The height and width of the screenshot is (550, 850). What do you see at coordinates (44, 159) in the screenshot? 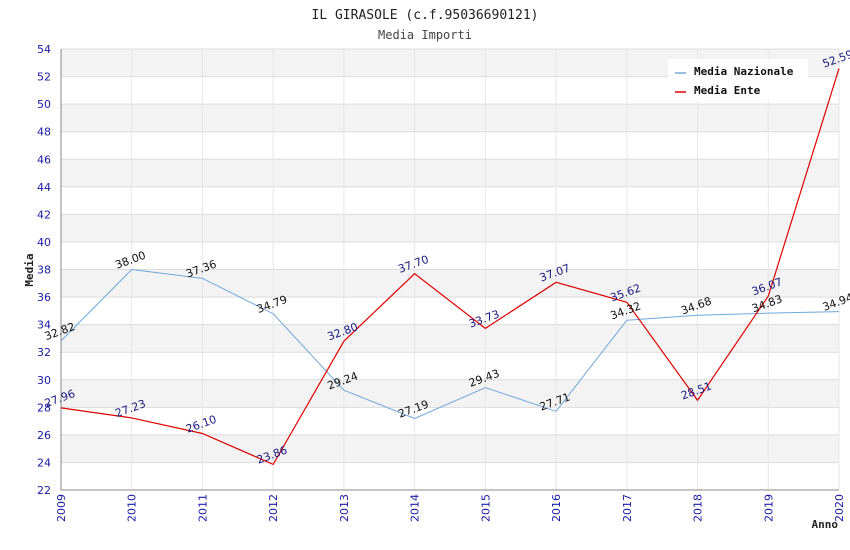
I see `y-tick-label: 46` at bounding box center [44, 159].